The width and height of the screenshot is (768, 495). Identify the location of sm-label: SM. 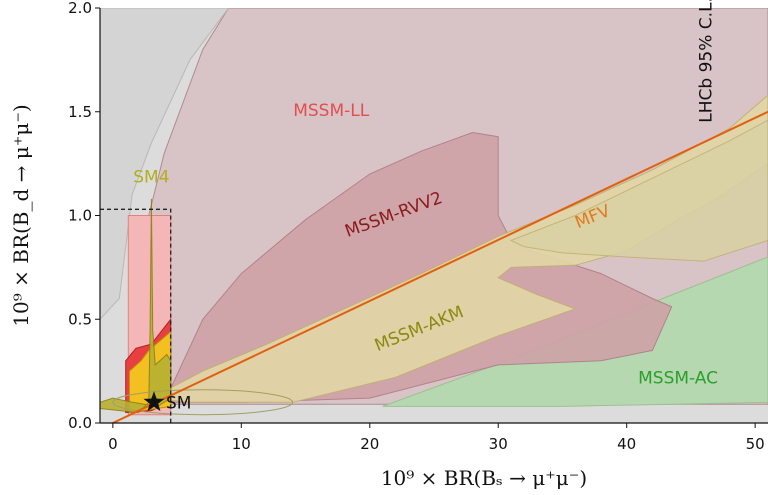
(178, 403).